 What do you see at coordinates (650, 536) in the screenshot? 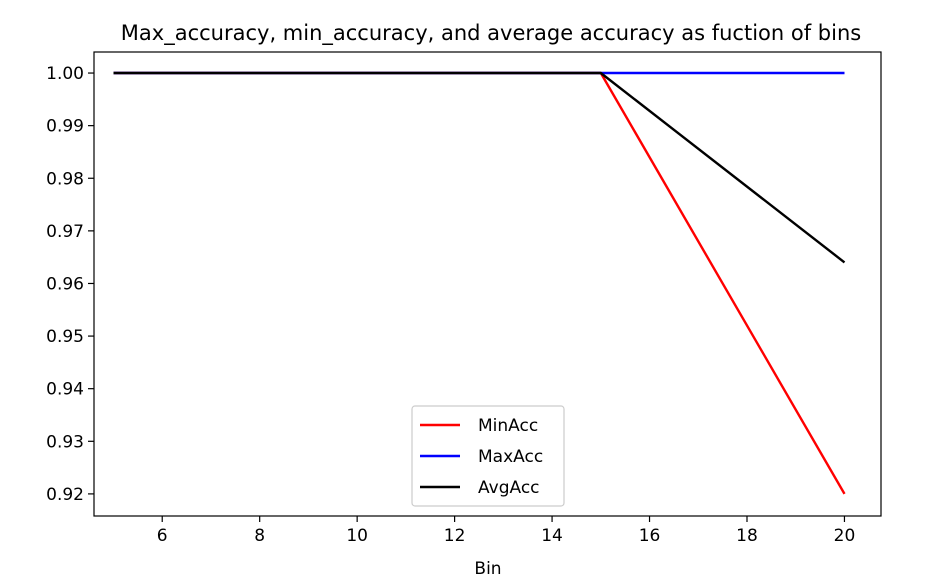
I see `x-tick-label: 16` at bounding box center [650, 536].